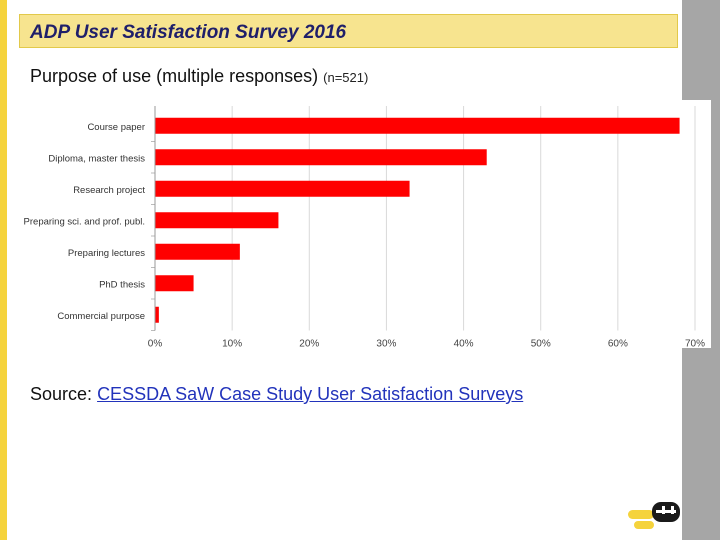 This screenshot has height=540, width=720. I want to click on y-category-label: PhD thesis, so click(122, 284).